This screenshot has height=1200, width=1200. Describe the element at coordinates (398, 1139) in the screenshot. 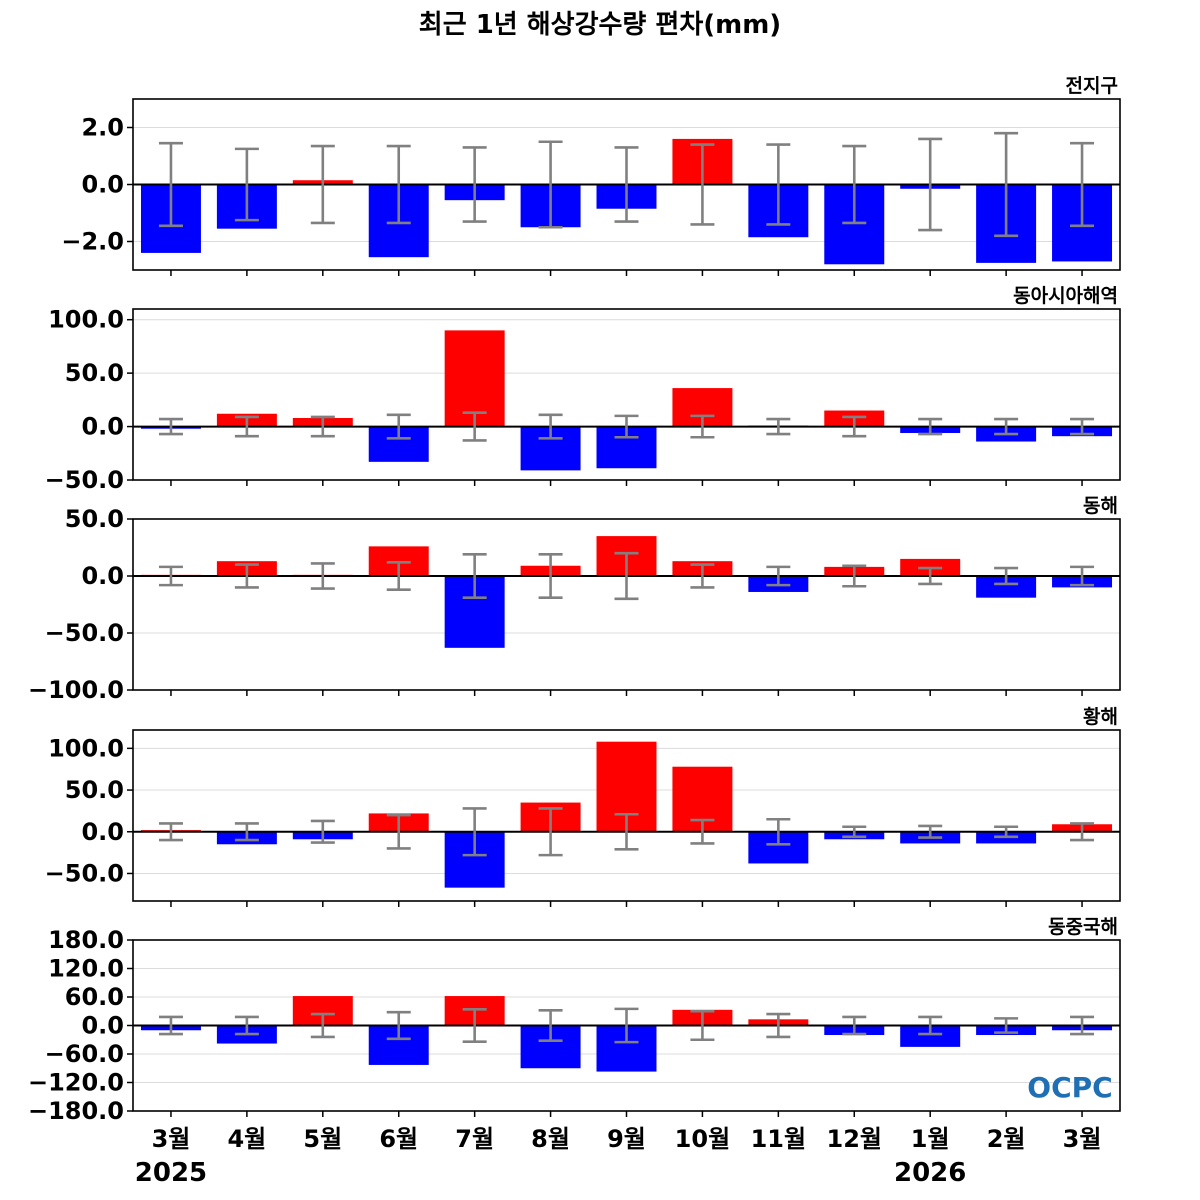

I see `x-tick-label: 6월` at that location.